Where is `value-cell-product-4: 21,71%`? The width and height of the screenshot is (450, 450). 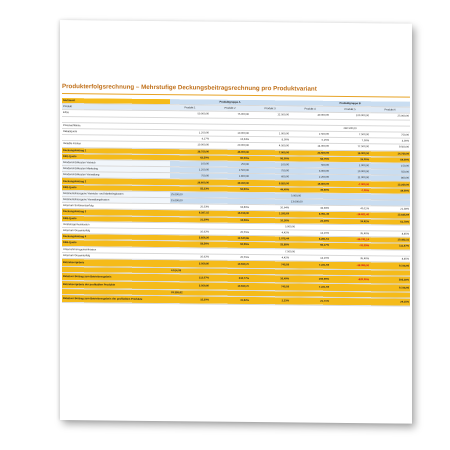 value-cell-product-4: 21,71% is located at coordinates (310, 301).